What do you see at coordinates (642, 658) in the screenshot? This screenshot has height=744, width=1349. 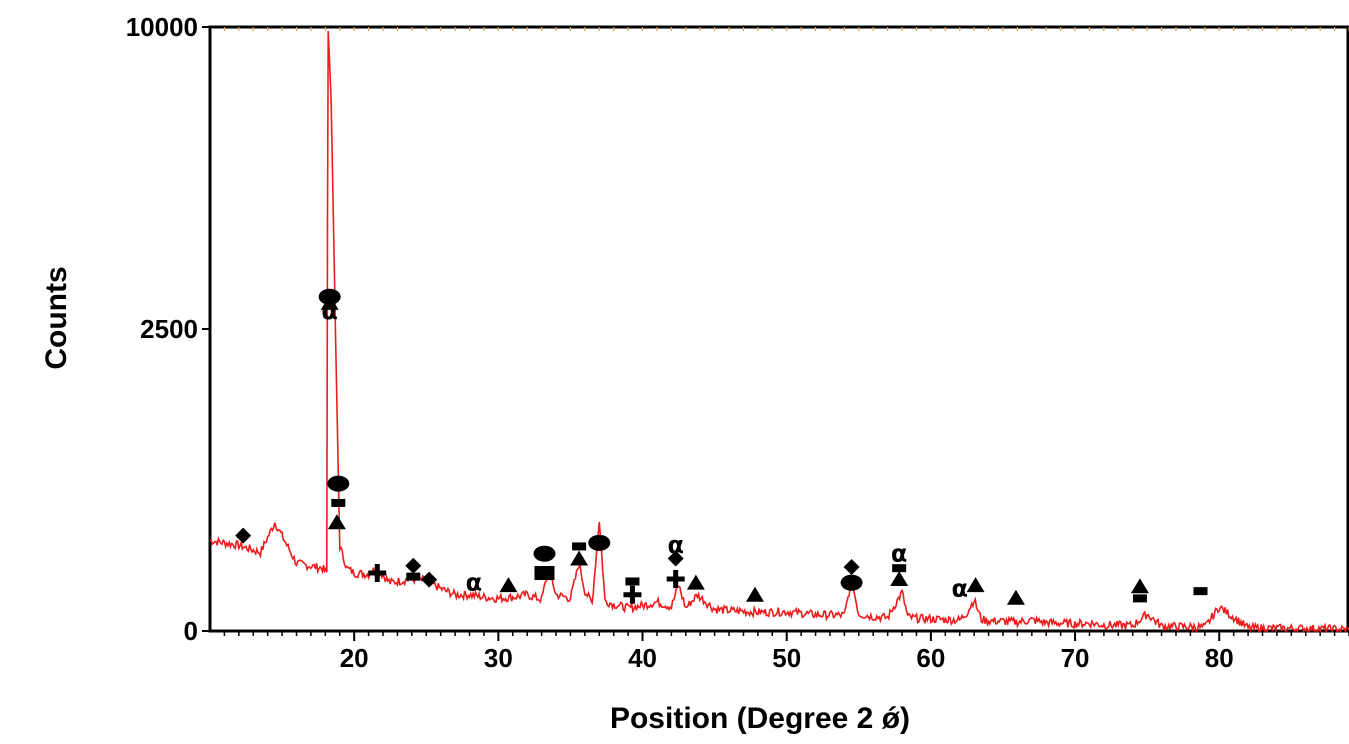 I see `x-tick-label: 40` at bounding box center [642, 658].